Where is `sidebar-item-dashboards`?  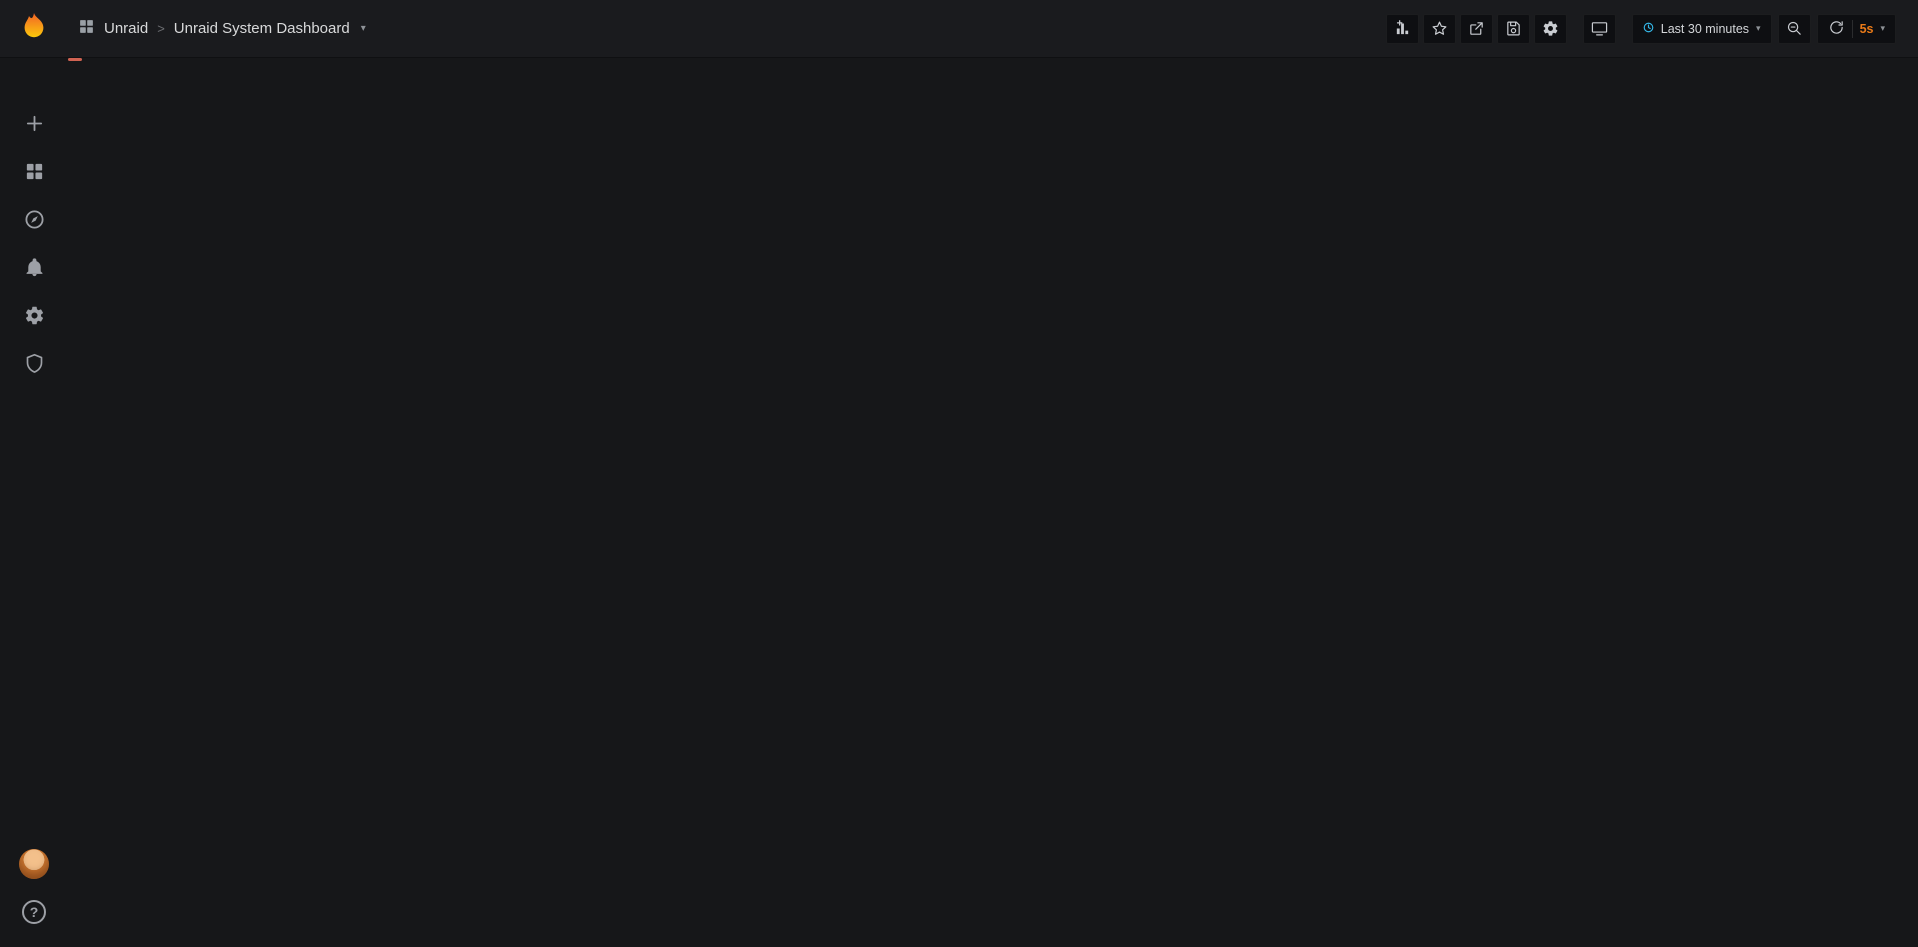 sidebar-item-dashboards is located at coordinates (34, 174).